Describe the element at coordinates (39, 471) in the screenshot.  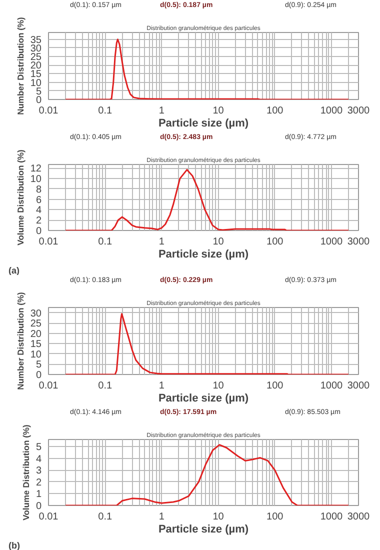
I see `y-tick-label: 3` at that location.